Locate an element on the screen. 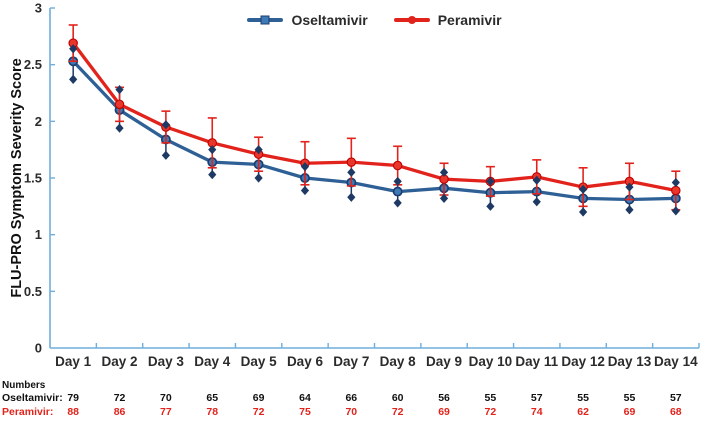  x-axis-label: Day 6 is located at coordinates (305, 361).